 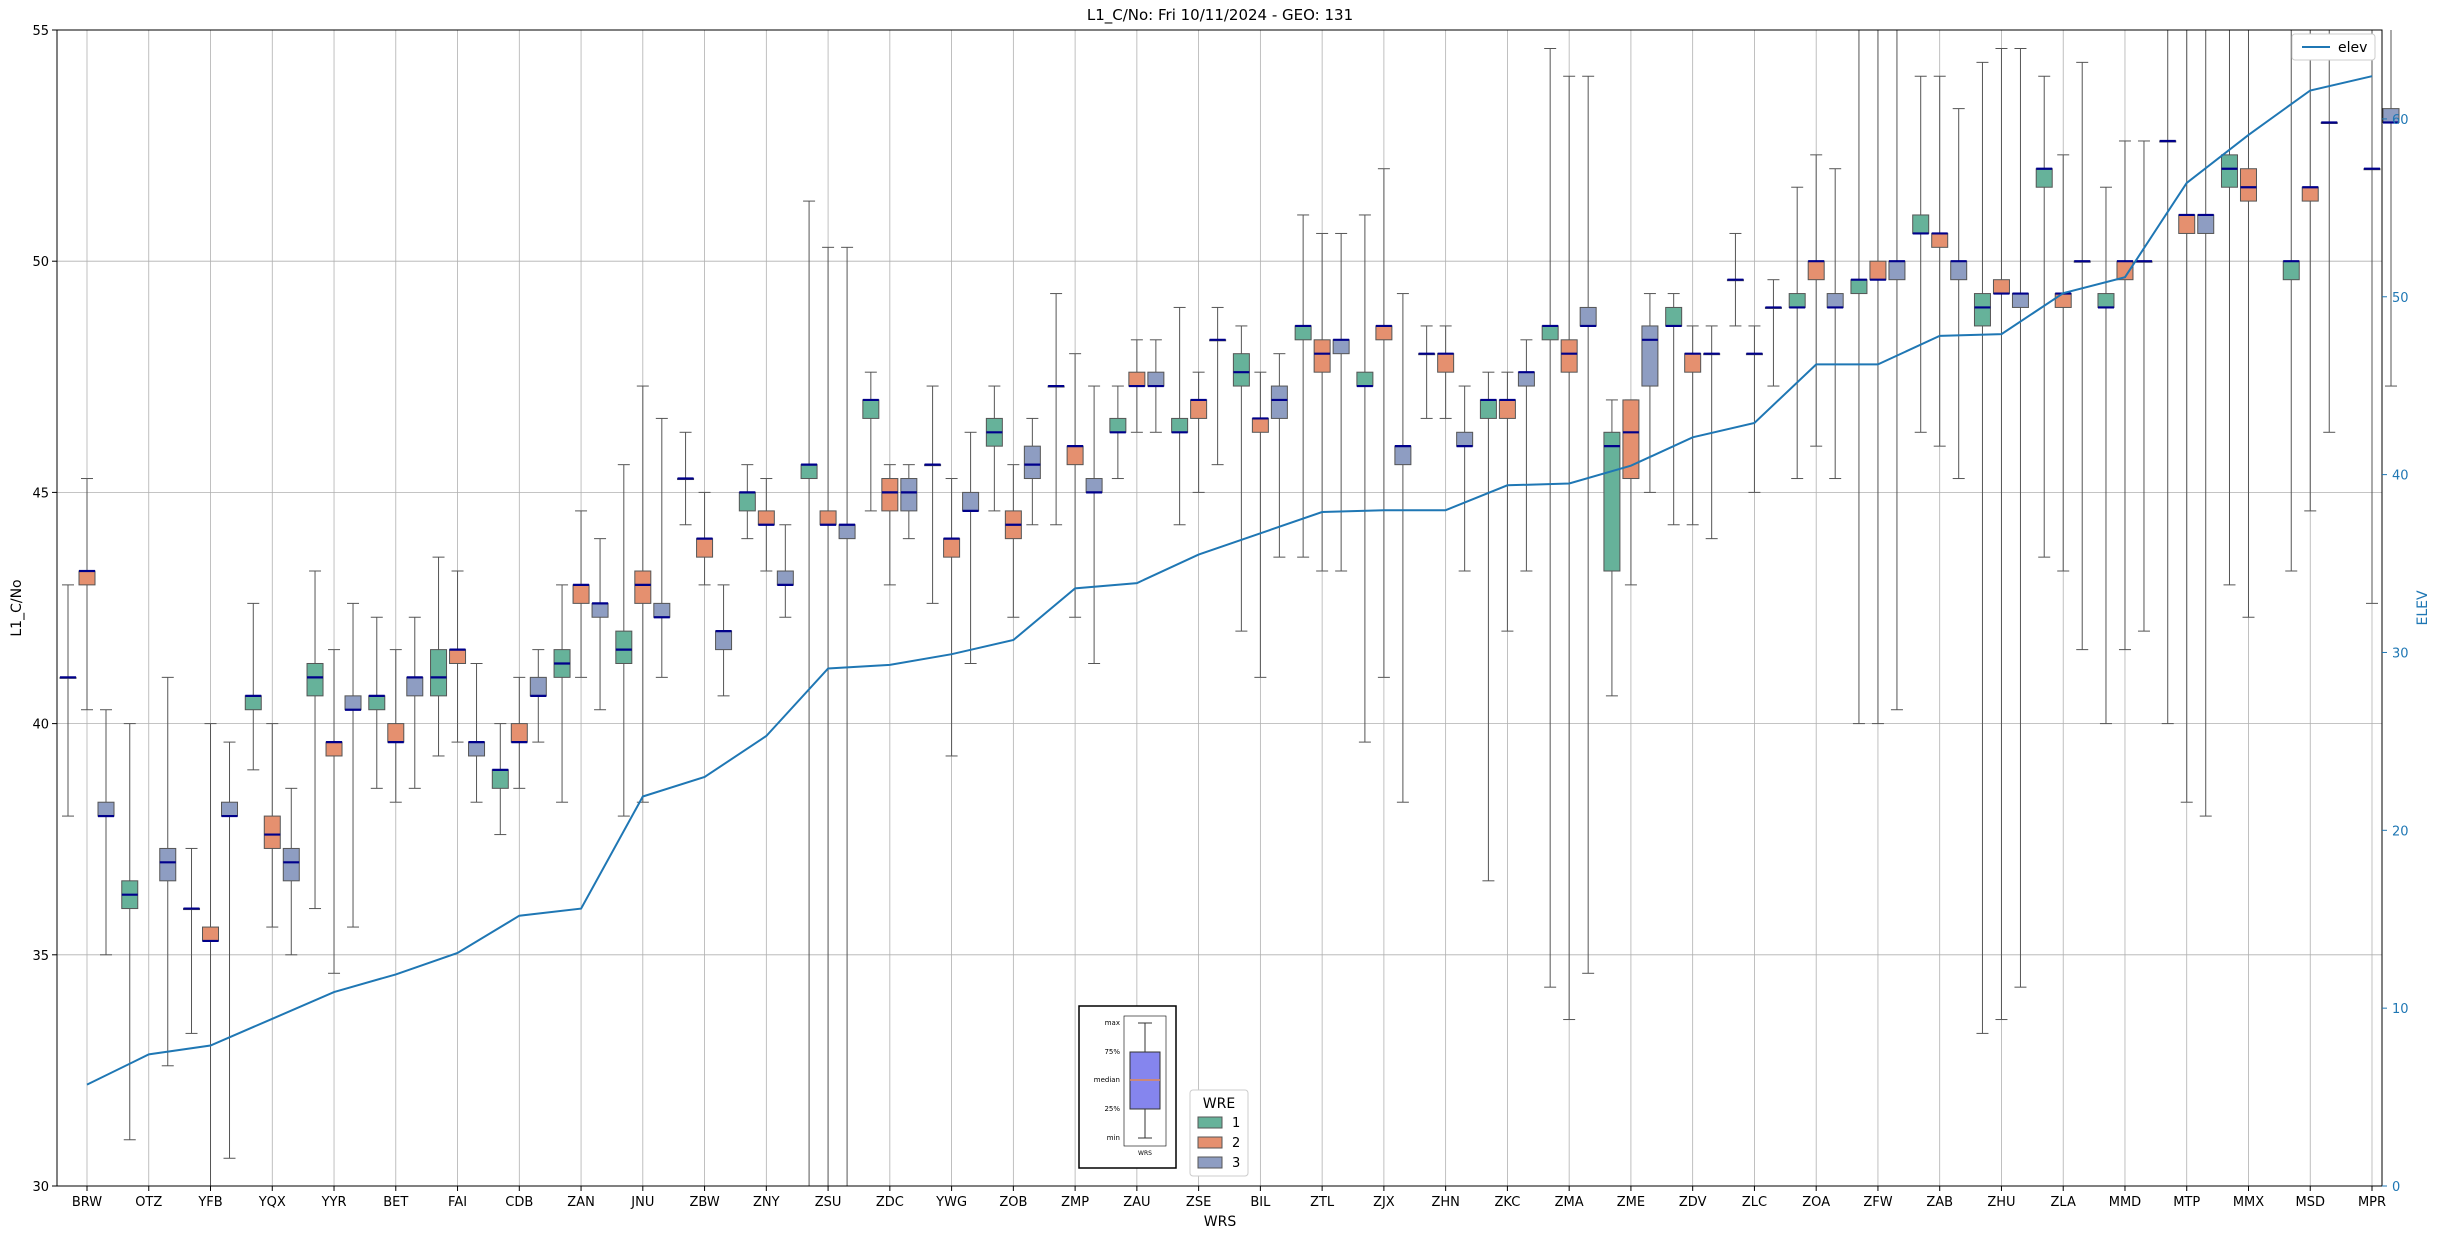 What do you see at coordinates (1588, 524) in the screenshot?
I see `box-zma-wre3` at bounding box center [1588, 524].